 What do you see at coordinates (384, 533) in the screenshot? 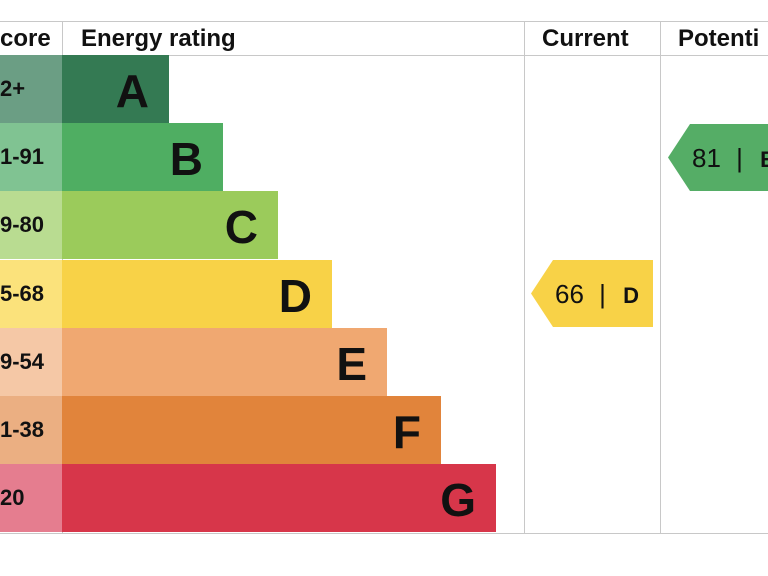
I see `bottom-border` at bounding box center [384, 533].